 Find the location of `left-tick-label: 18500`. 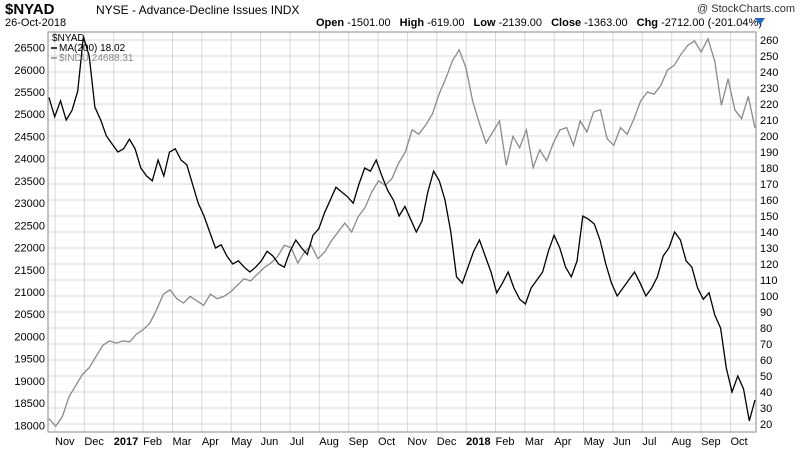

left-tick-label: 18500 is located at coordinates (29, 404).